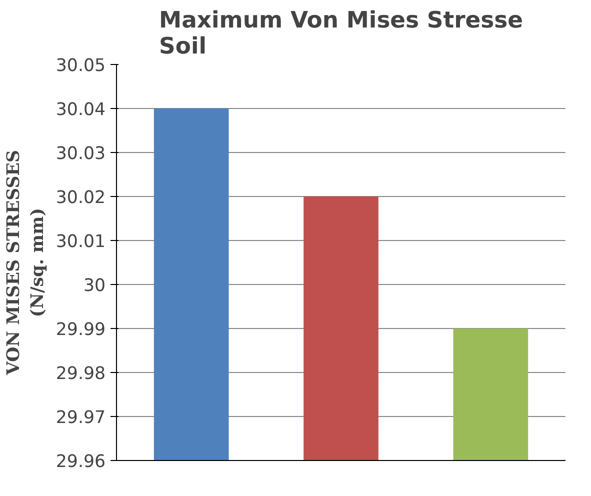 The height and width of the screenshot is (496, 591). I want to click on y-tick-label: 30.02, so click(81, 198).